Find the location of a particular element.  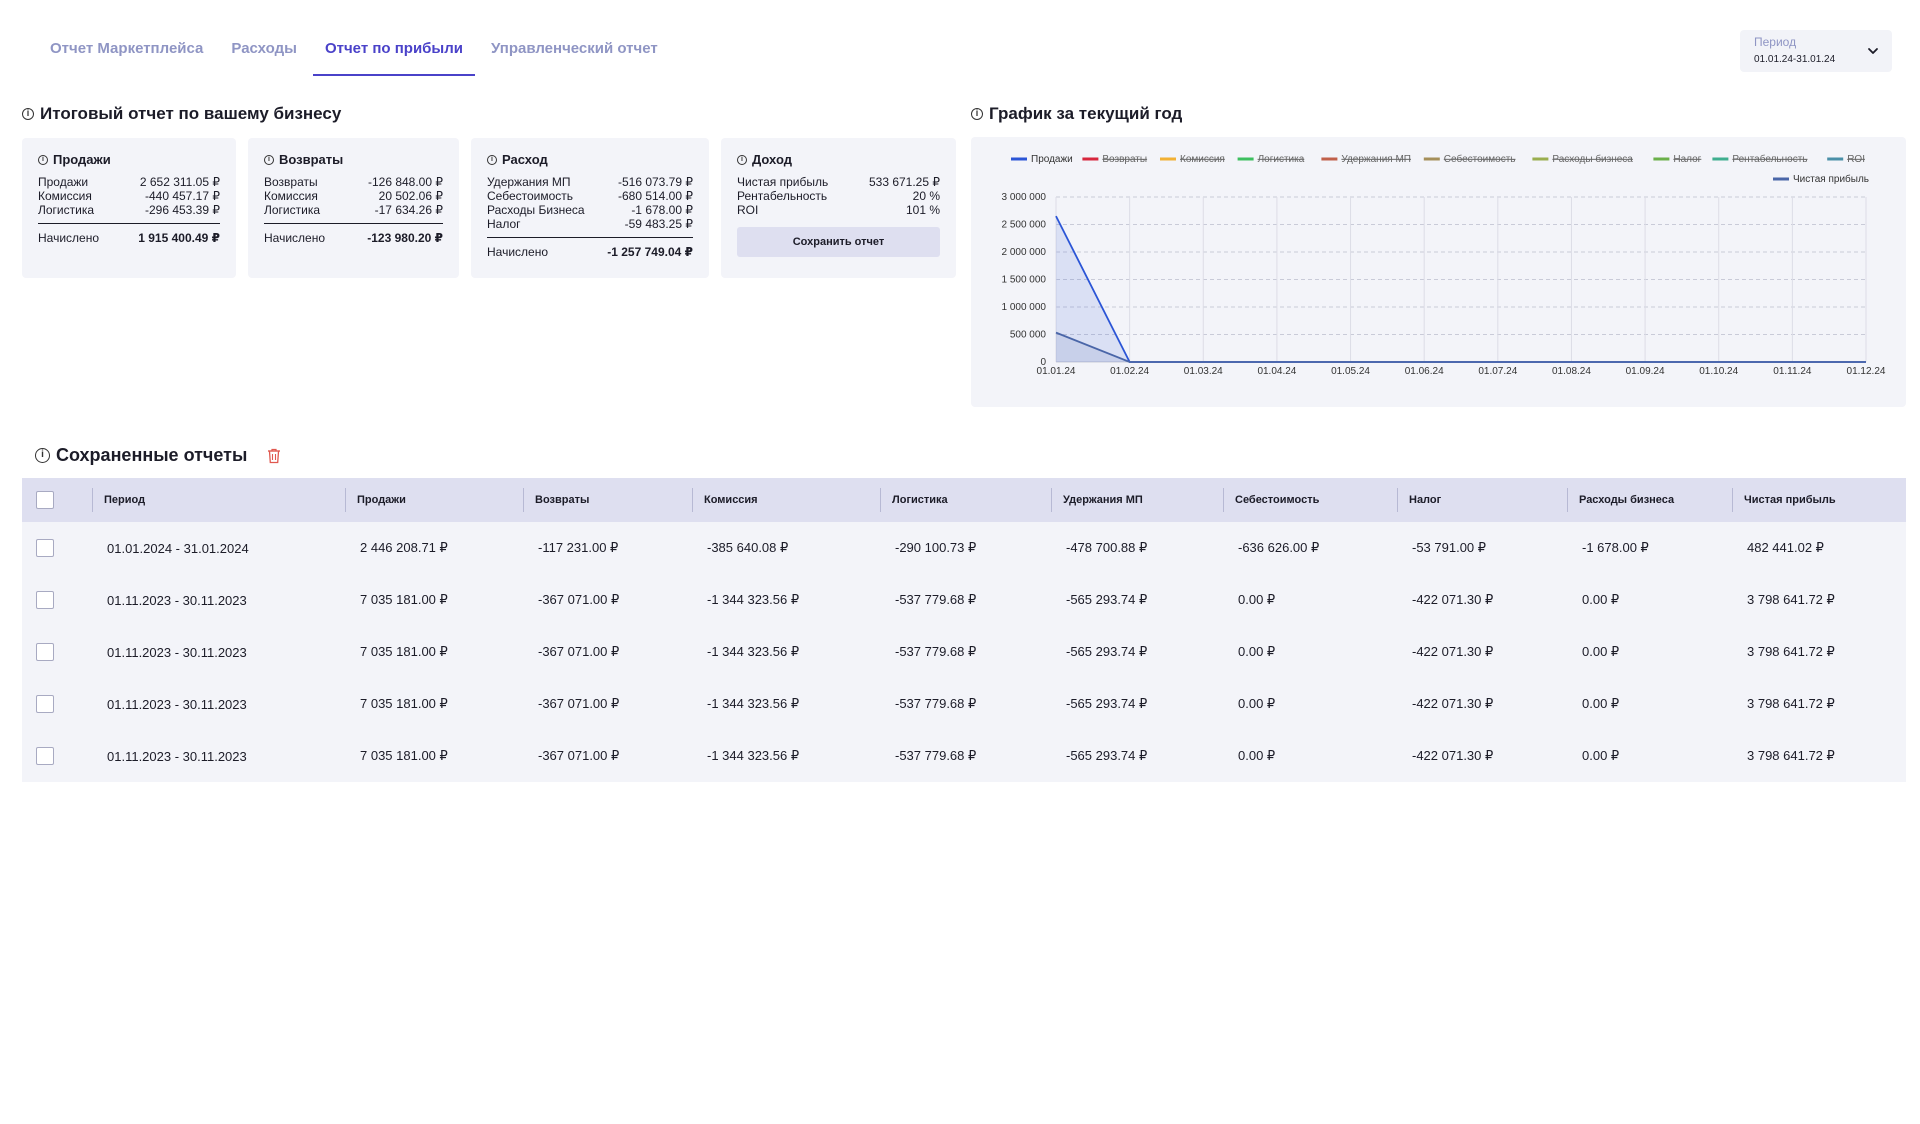

legend-item: Логистика is located at coordinates (1281, 159).